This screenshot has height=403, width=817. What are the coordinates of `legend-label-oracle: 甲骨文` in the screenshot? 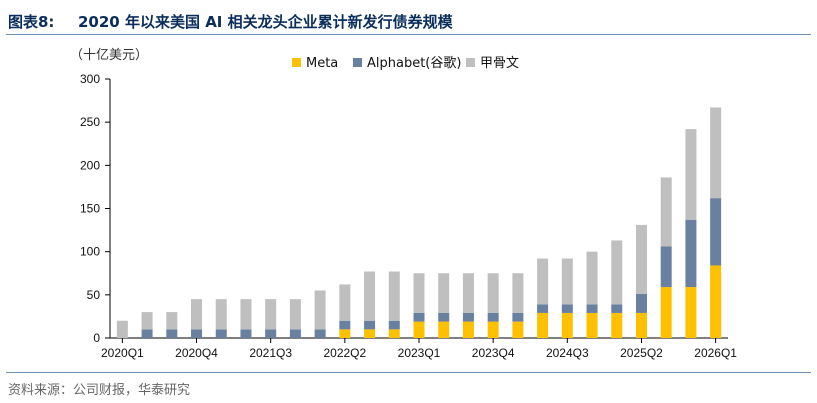 It's located at (499, 63).